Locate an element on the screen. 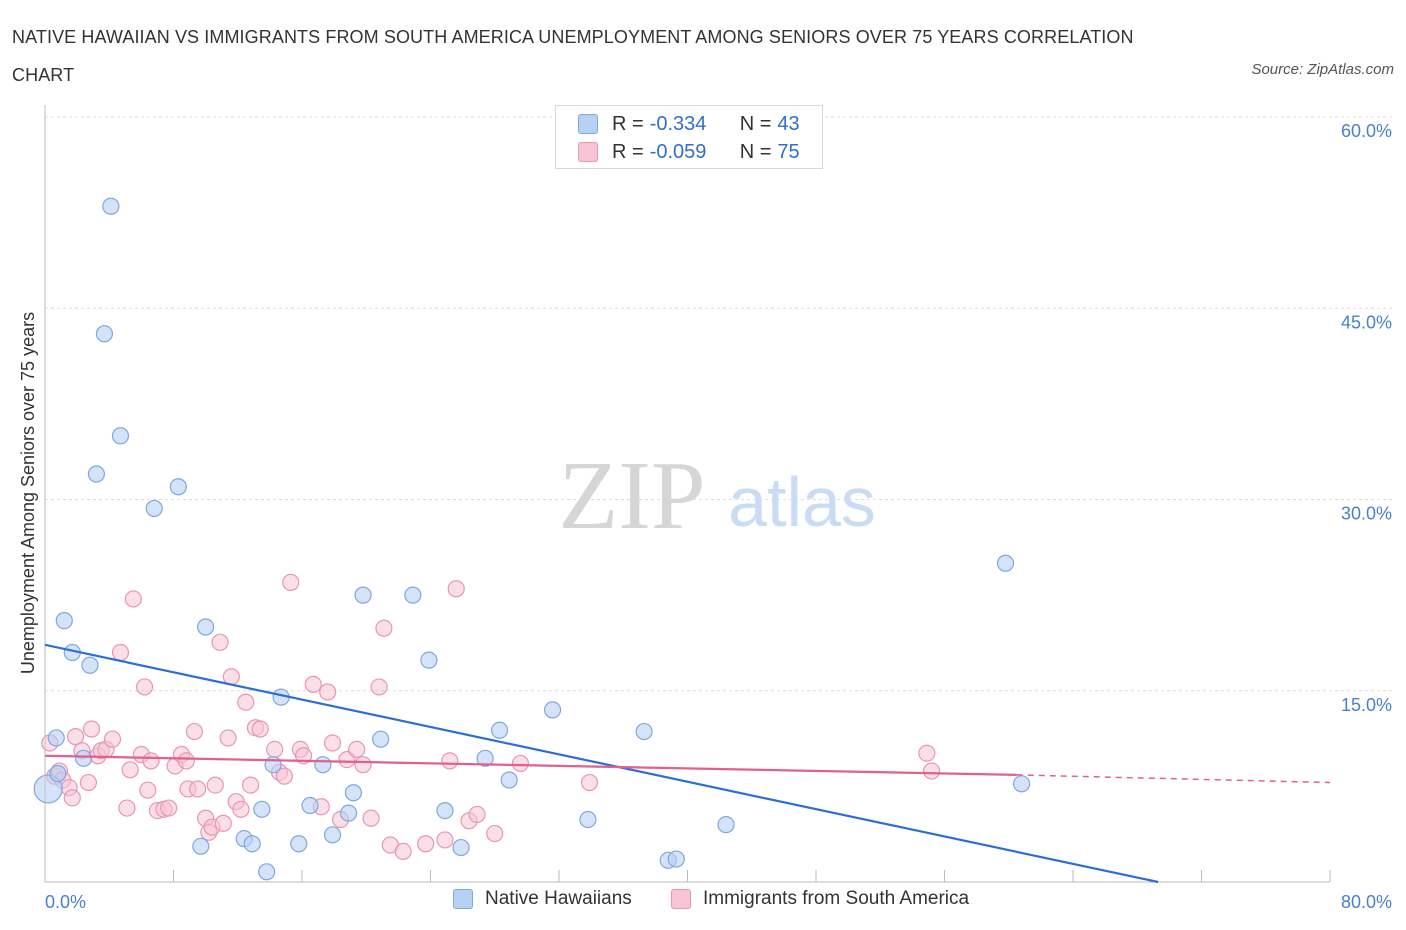  x-tick-label: 80.0% is located at coordinates (1366, 902).